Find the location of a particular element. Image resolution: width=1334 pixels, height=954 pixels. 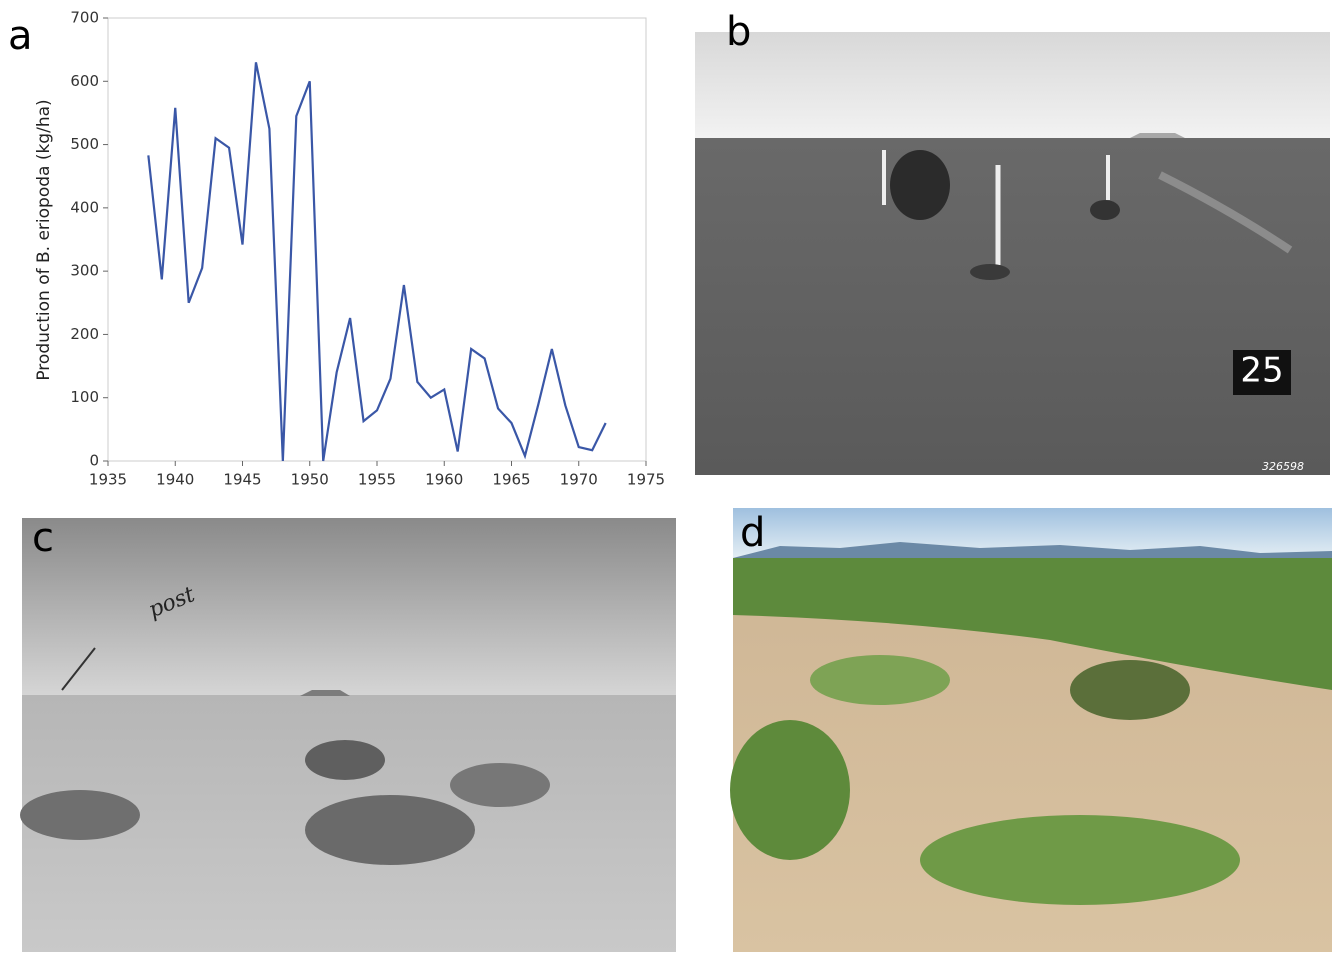

panel-label: c is located at coordinates (43, 538).